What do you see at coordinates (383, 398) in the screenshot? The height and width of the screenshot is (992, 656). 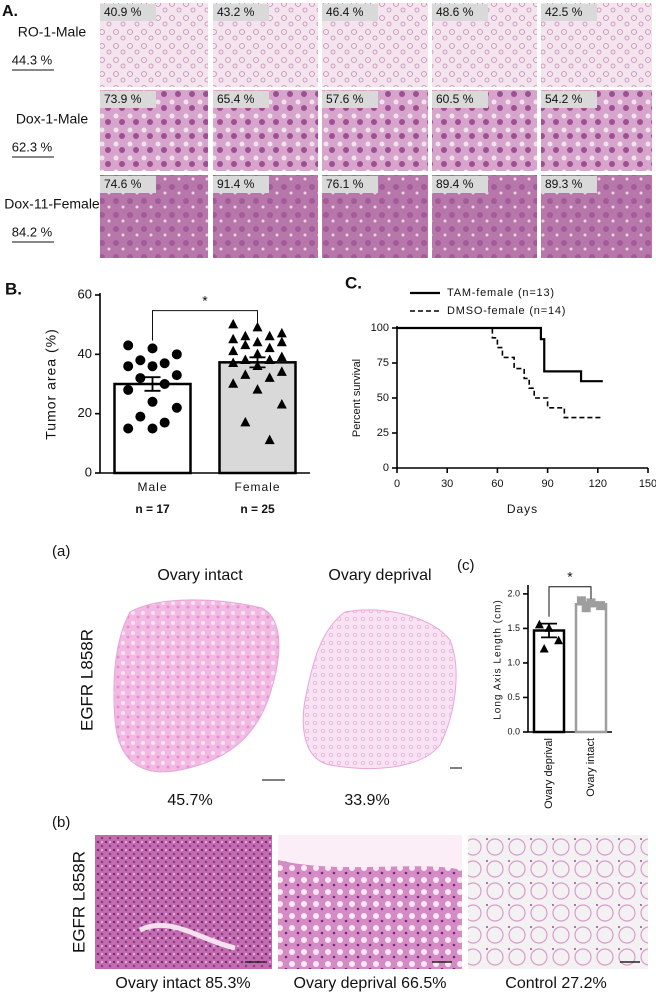 I see `y-tick-label: 50` at bounding box center [383, 398].